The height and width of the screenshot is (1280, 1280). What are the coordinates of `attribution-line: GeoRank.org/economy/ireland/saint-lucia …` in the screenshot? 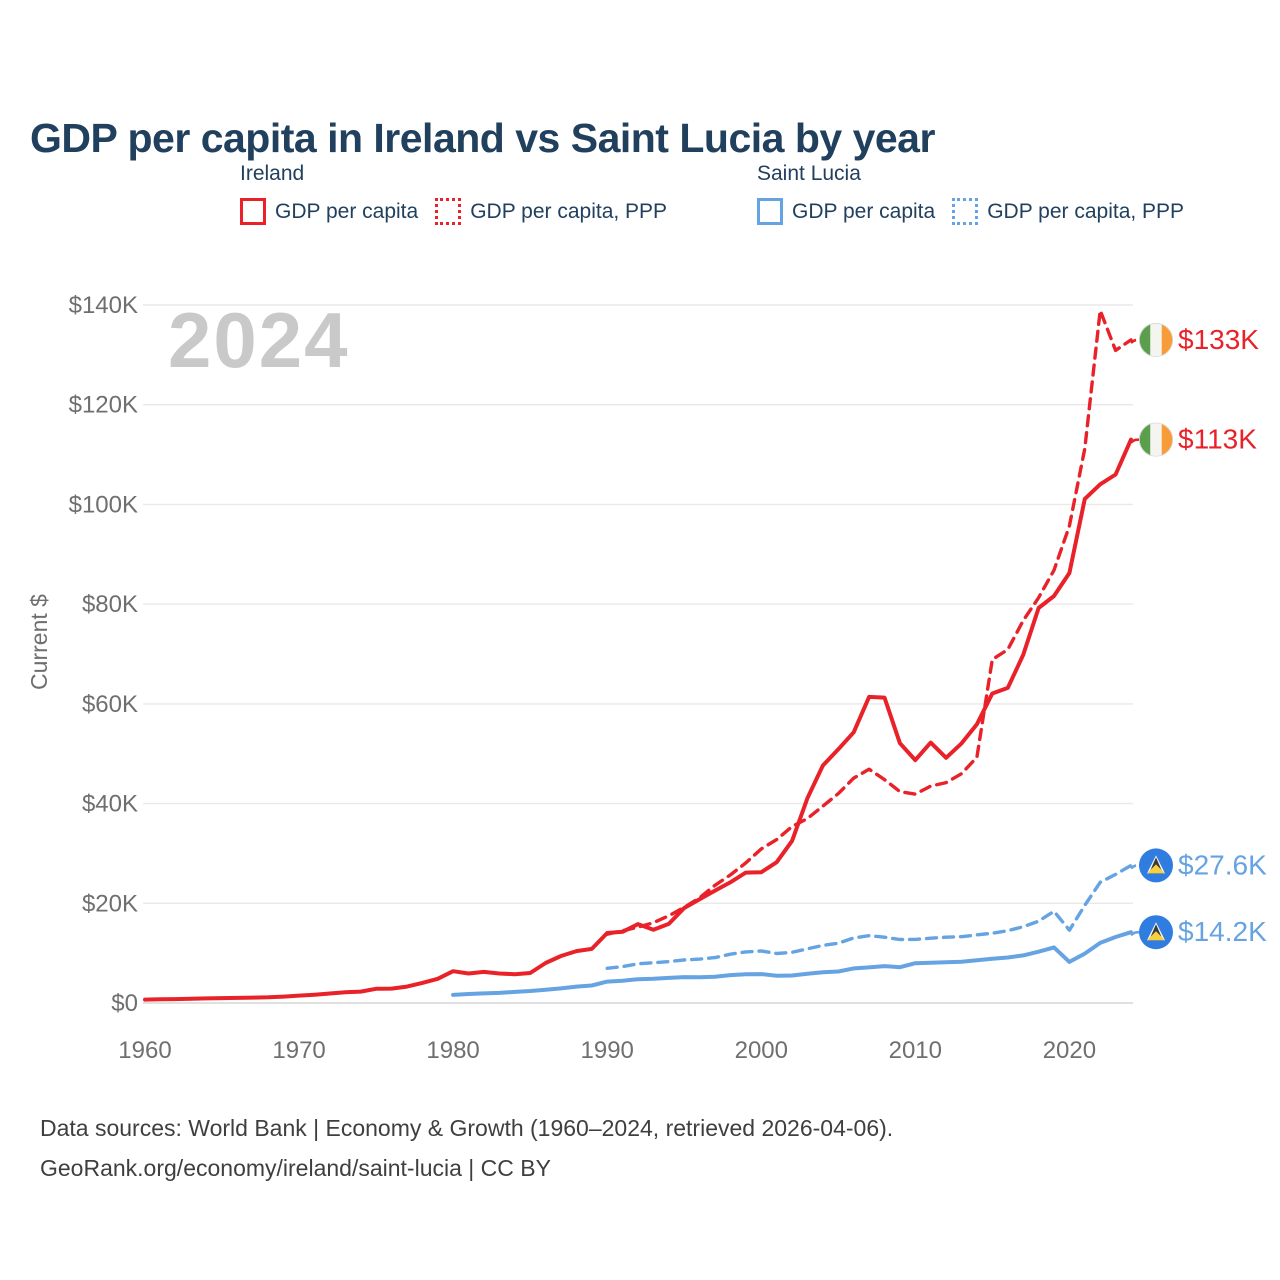 It's located at (295, 1168).